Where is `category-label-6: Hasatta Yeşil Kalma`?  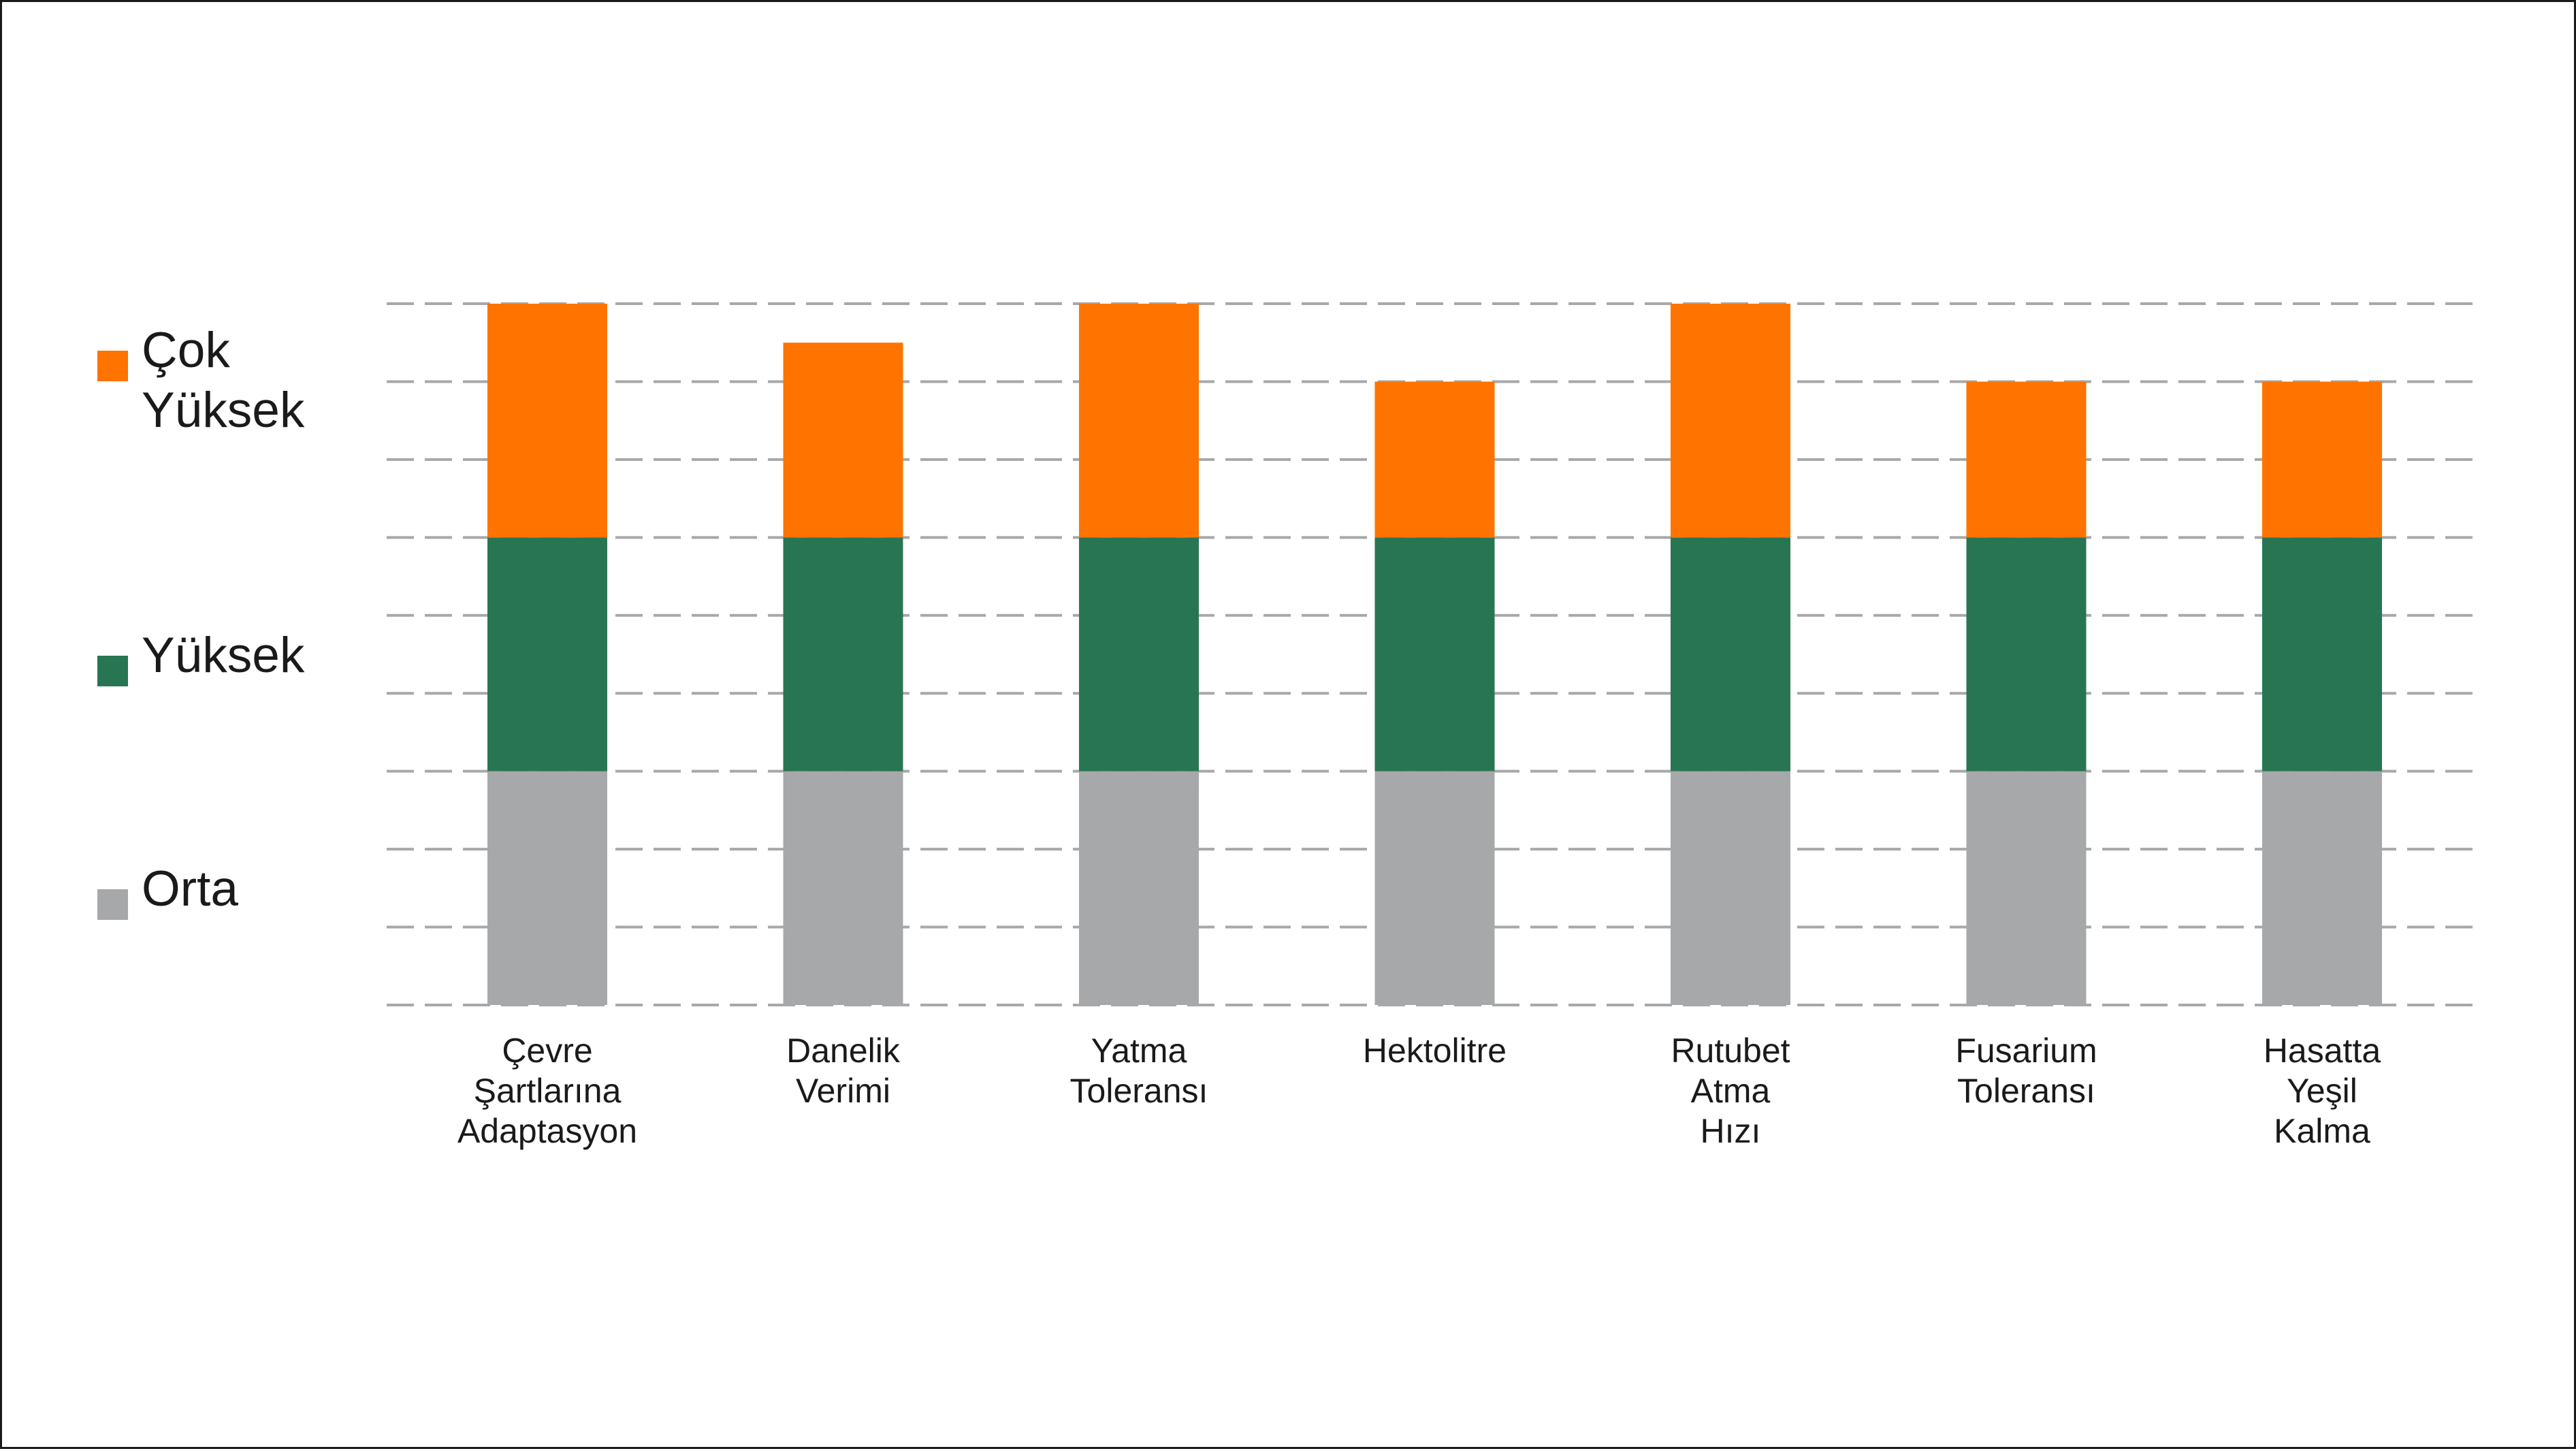 category-label-6: Hasatta Yeşil Kalma is located at coordinates (2323, 1091).